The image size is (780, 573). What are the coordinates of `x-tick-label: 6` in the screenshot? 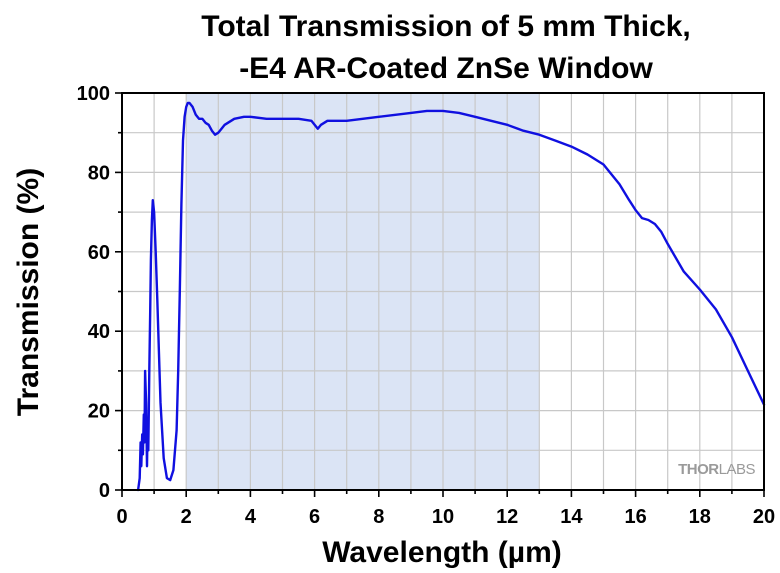 It's located at (314, 517).